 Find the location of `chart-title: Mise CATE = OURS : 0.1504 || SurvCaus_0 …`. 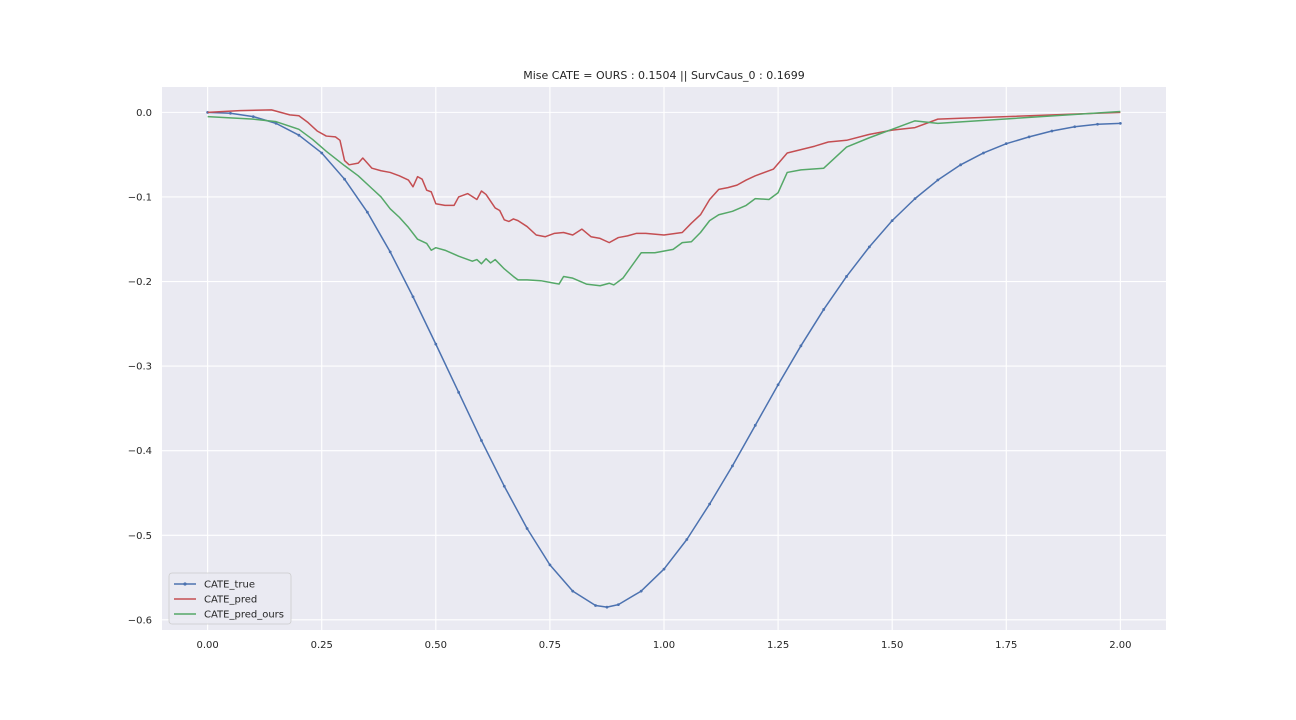

chart-title: Mise CATE = OURS : 0.1504 || SurvCaus_0 … is located at coordinates (664, 75).